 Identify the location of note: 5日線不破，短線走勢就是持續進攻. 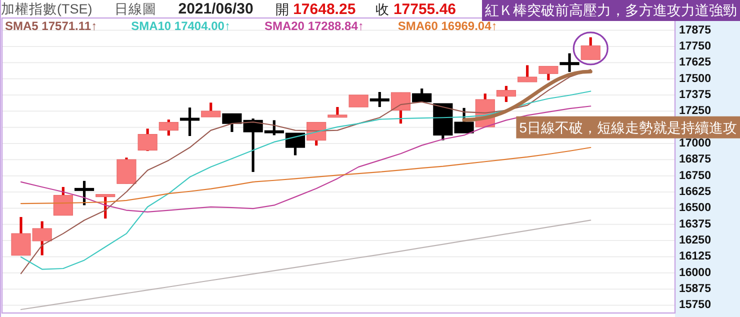
(628, 127).